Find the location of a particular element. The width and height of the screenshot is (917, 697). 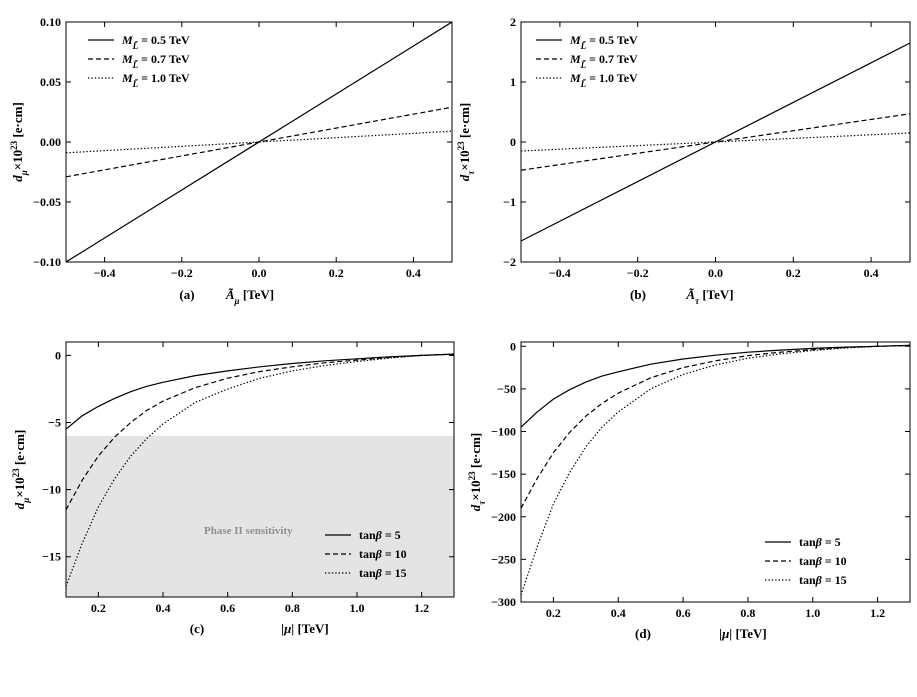

y-tick-label: 0.10 is located at coordinates (50, 22).